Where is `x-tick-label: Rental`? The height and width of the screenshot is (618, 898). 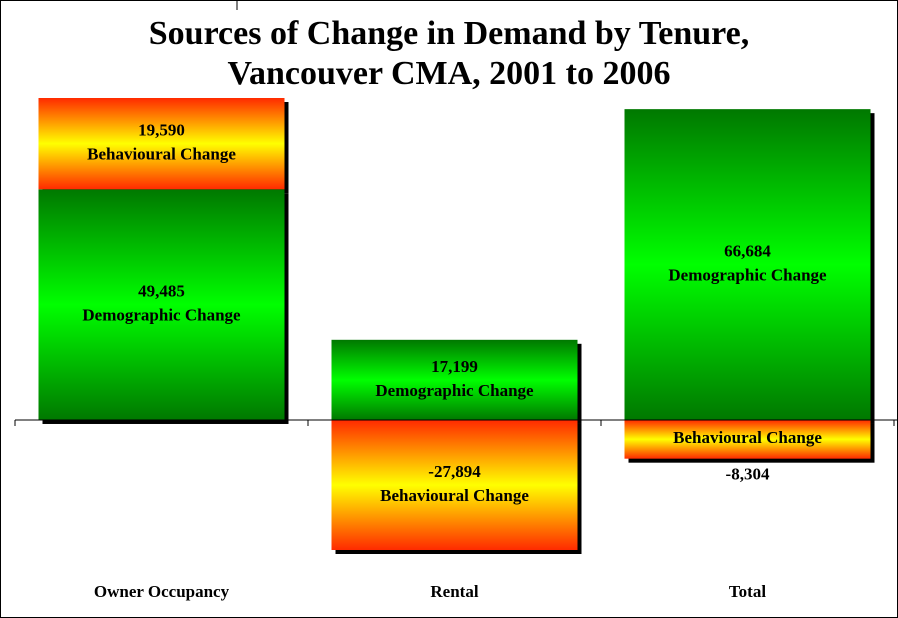 x-tick-label: Rental is located at coordinates (454, 591).